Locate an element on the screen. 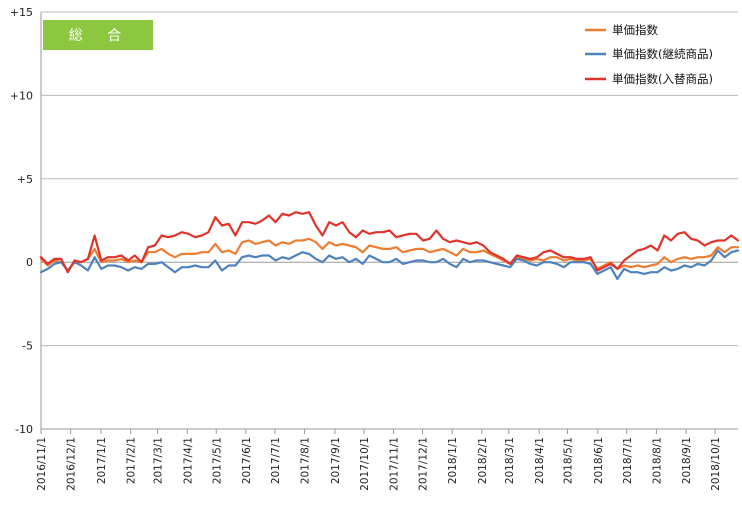 The height and width of the screenshot is (509, 742). x-tick-label: 2017/5/1 is located at coordinates (217, 460).